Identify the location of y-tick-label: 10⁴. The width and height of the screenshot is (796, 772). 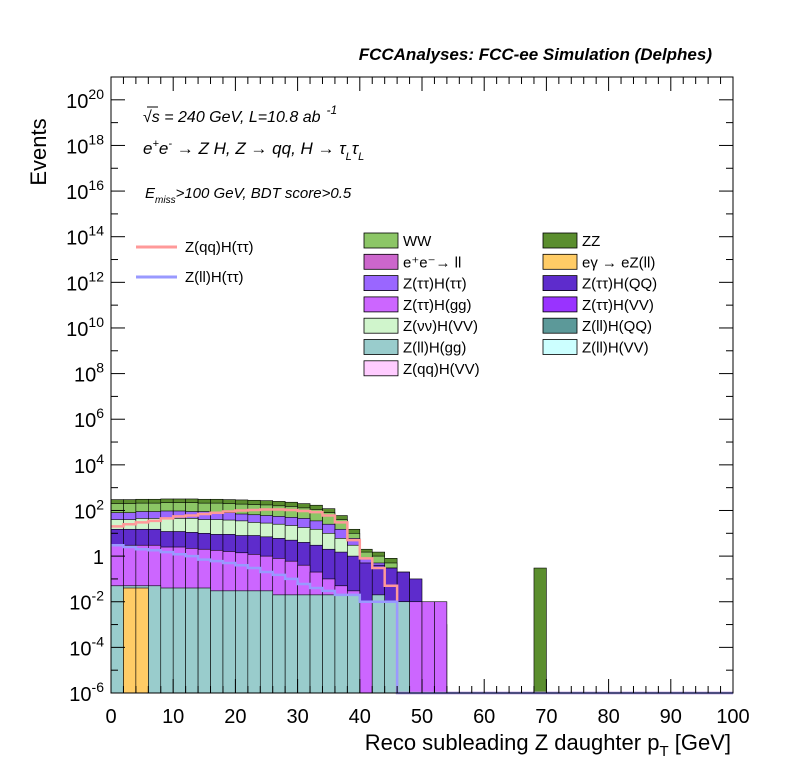
(89, 464).